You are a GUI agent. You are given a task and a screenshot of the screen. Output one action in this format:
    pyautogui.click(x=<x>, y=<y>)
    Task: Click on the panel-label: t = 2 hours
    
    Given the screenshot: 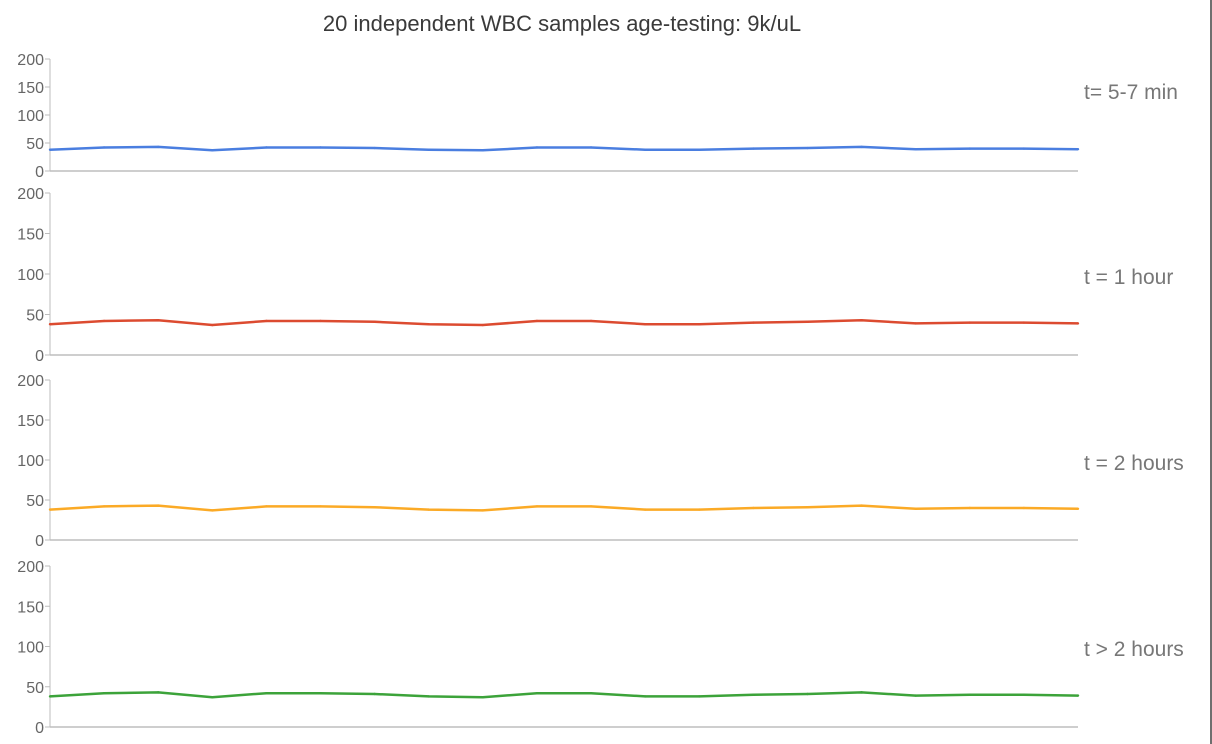 What is the action you would take?
    pyautogui.click(x=1134, y=463)
    